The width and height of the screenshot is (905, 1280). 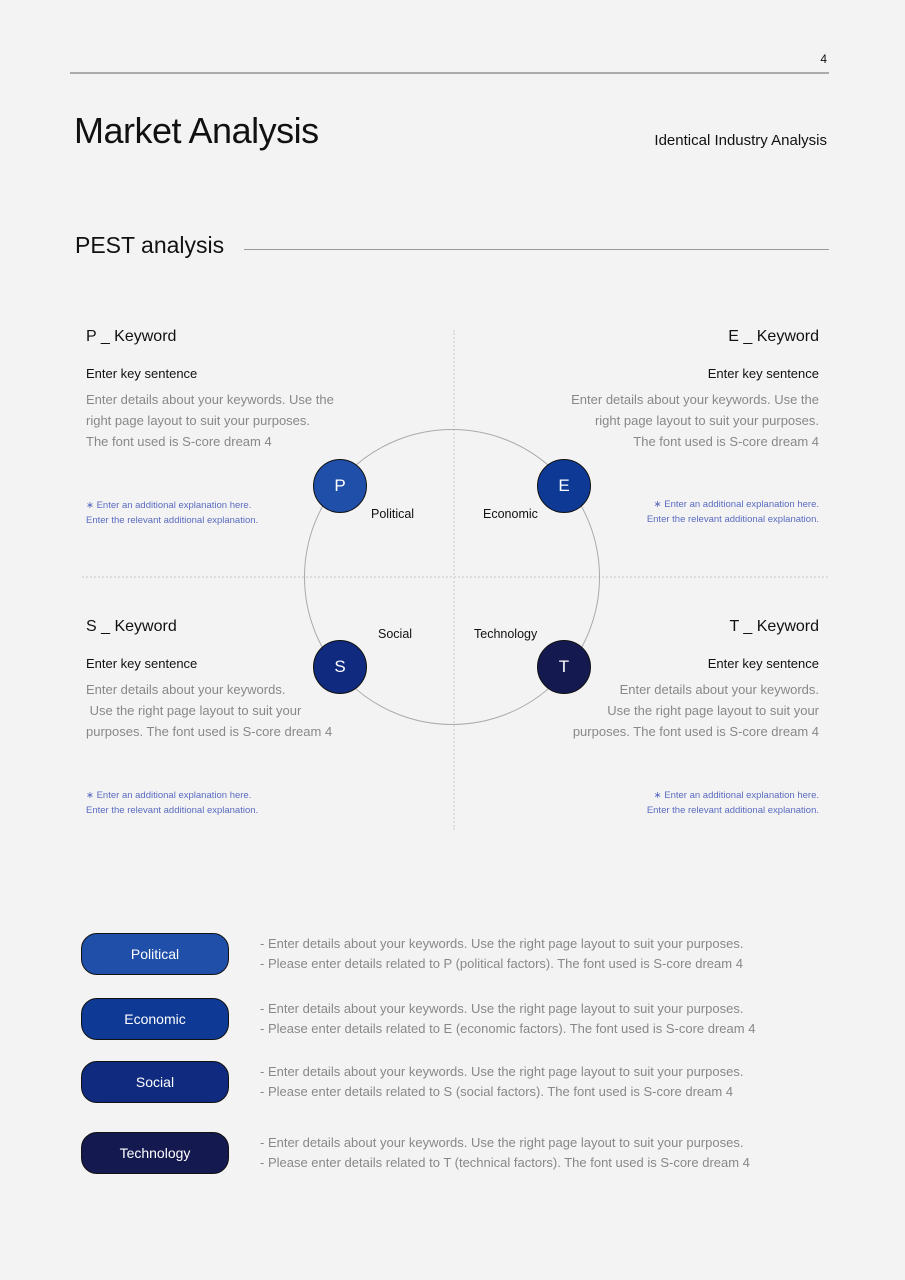 What do you see at coordinates (506, 634) in the screenshot?
I see `circle-label: Technology` at bounding box center [506, 634].